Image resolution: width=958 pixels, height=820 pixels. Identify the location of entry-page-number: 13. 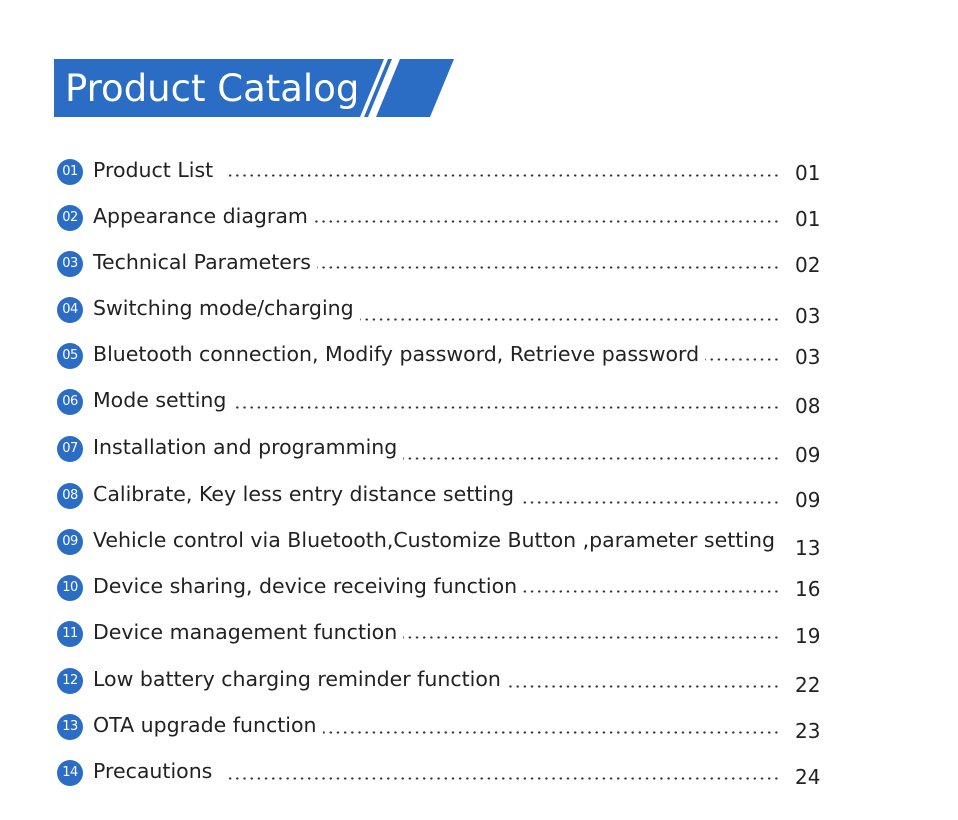
(808, 548).